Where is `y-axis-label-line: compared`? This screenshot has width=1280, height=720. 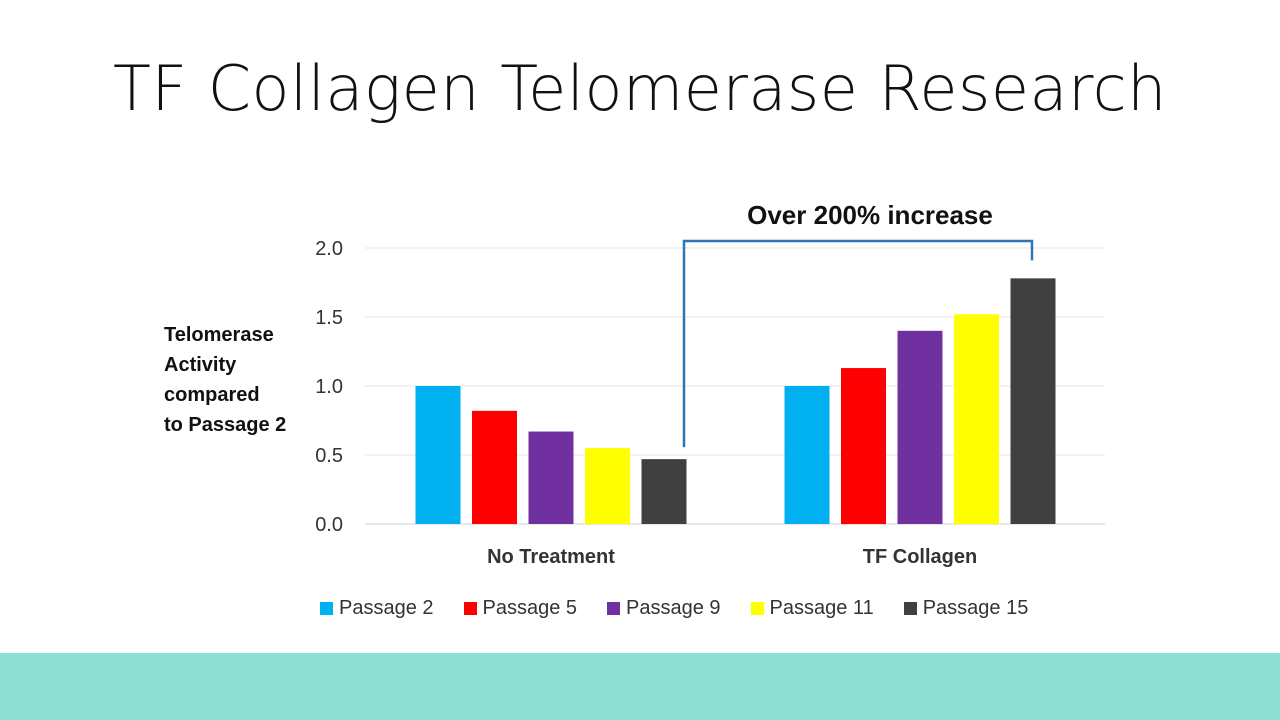 y-axis-label-line: compared is located at coordinates (212, 395).